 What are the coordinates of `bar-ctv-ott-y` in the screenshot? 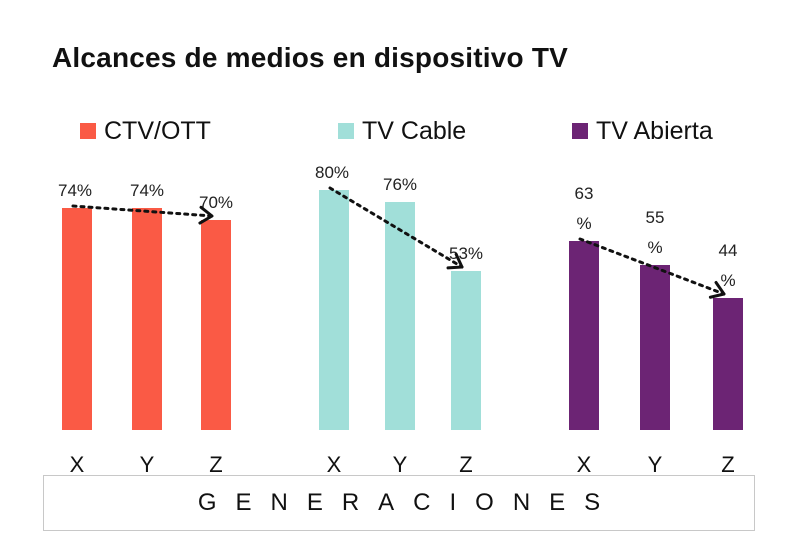 It's located at (147, 319).